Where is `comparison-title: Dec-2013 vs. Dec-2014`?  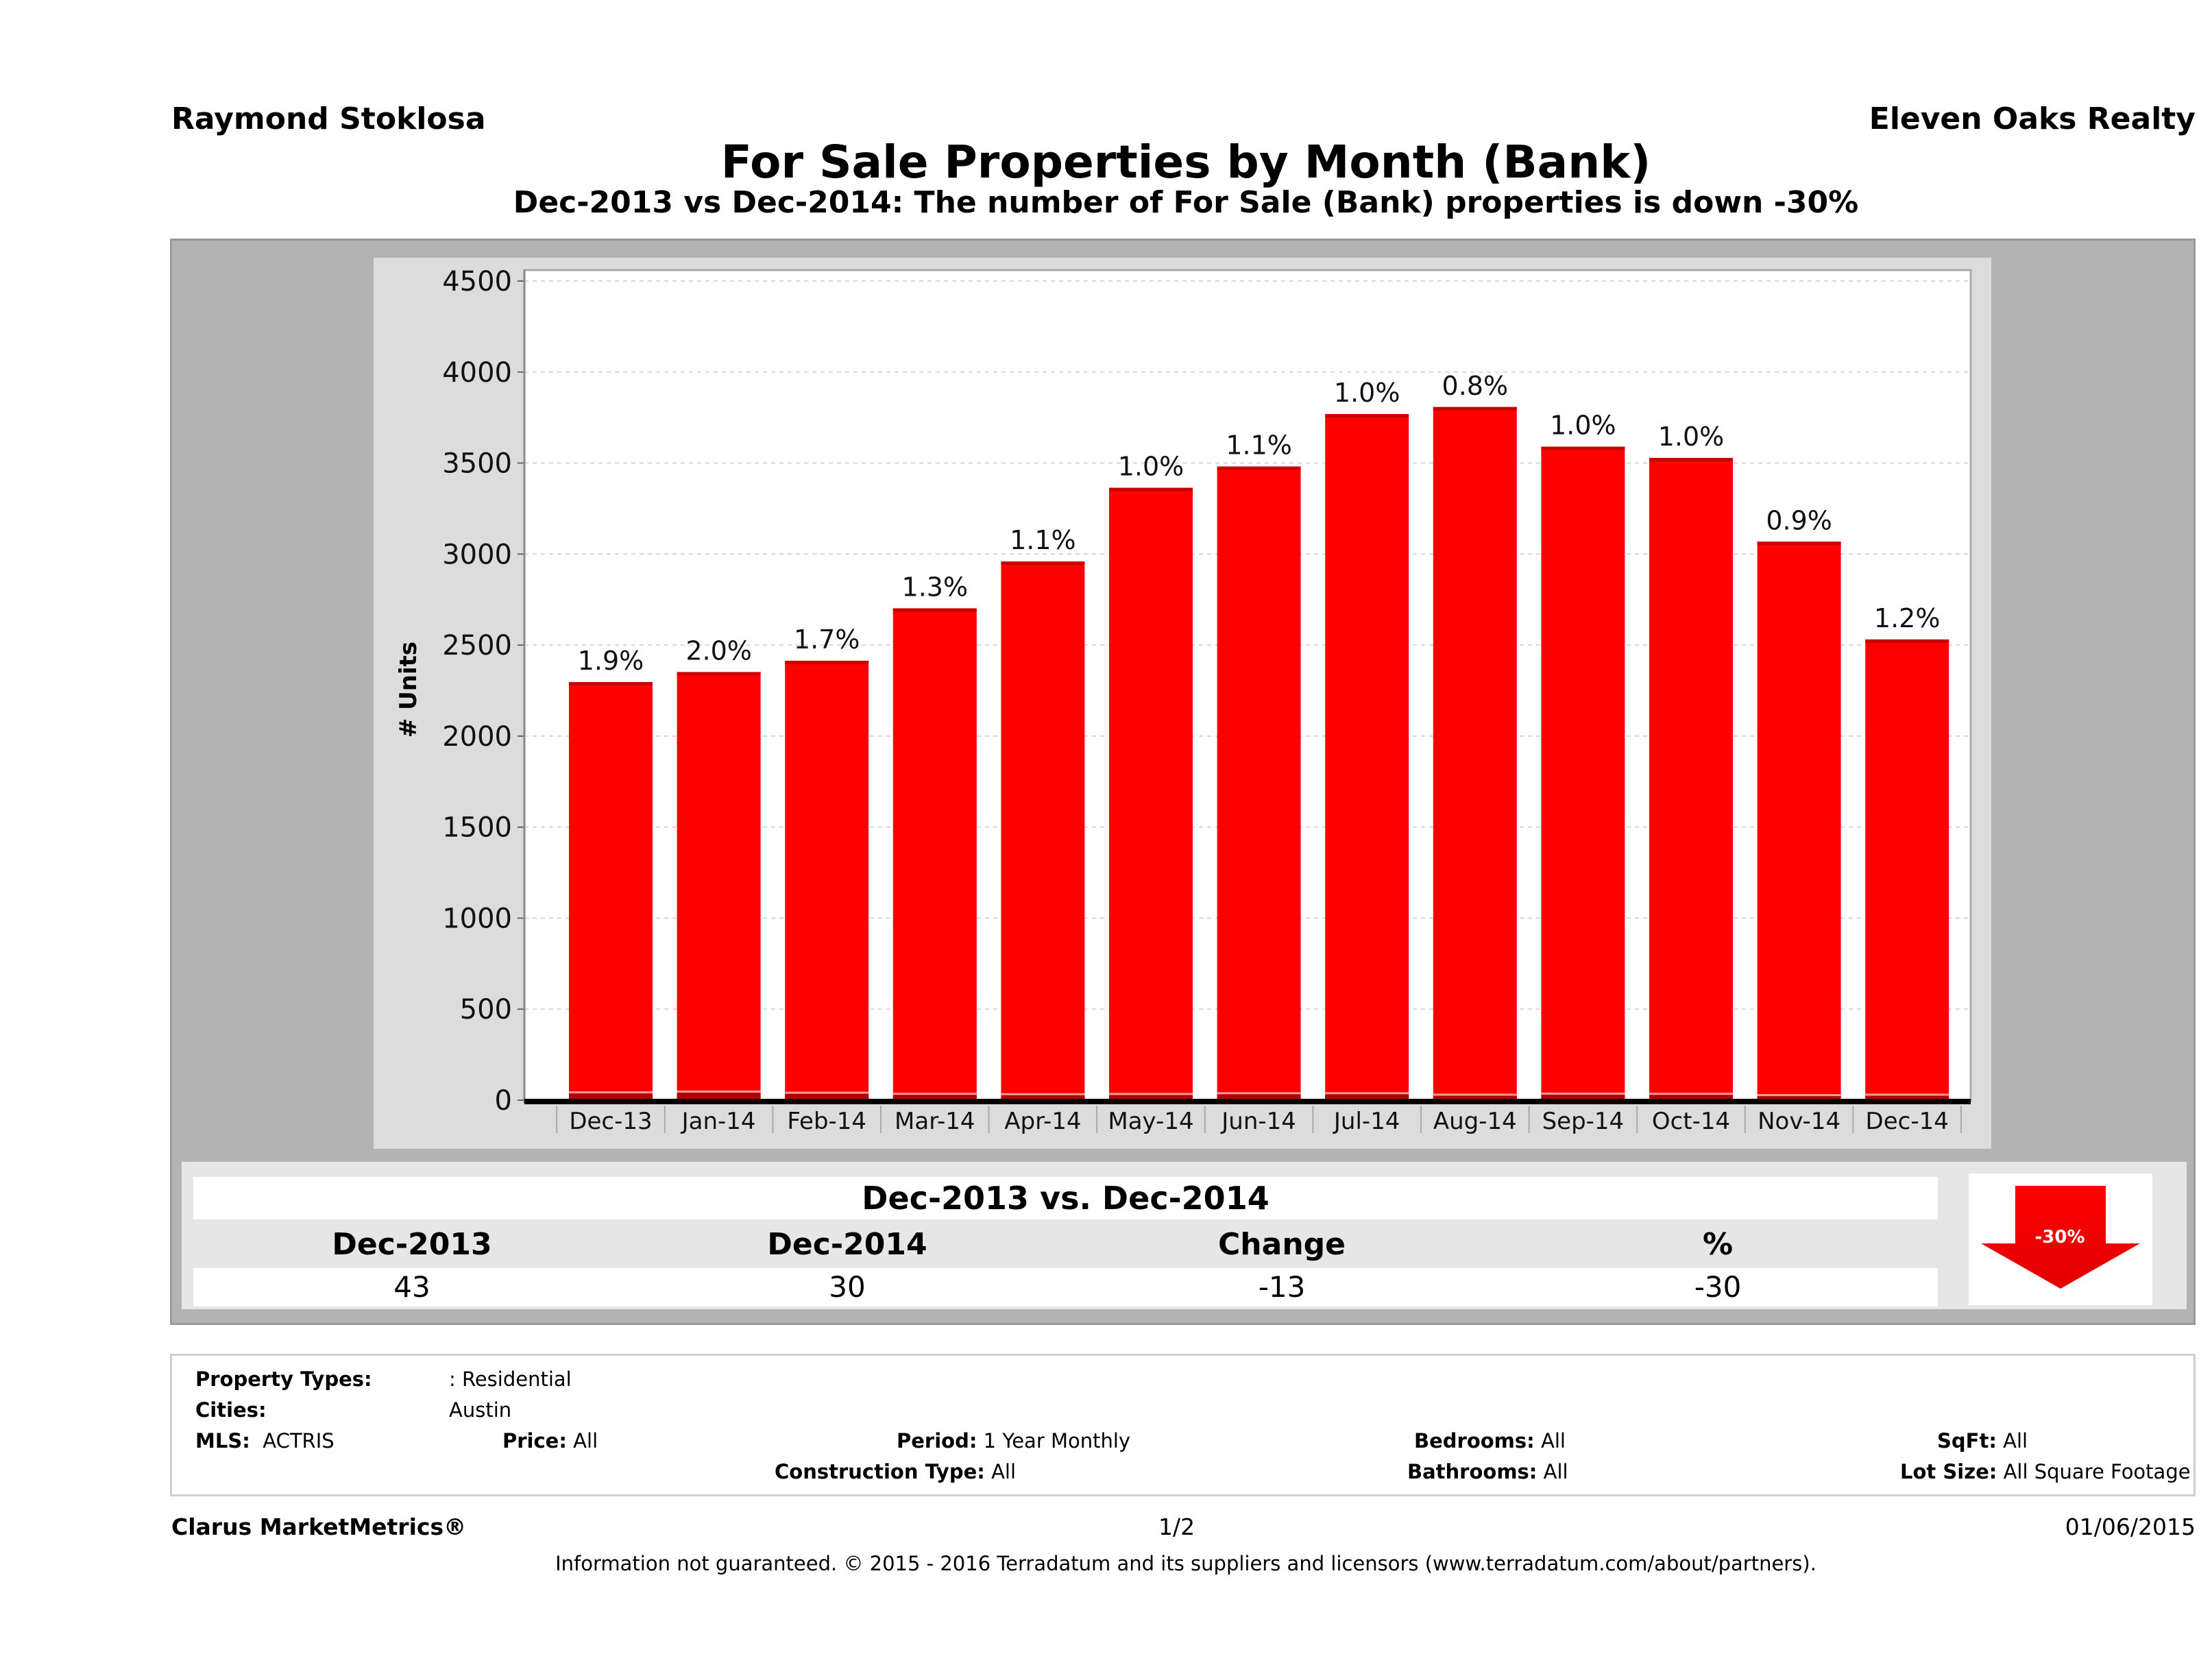
comparison-title: Dec-2013 vs. Dec-2014 is located at coordinates (1065, 1198).